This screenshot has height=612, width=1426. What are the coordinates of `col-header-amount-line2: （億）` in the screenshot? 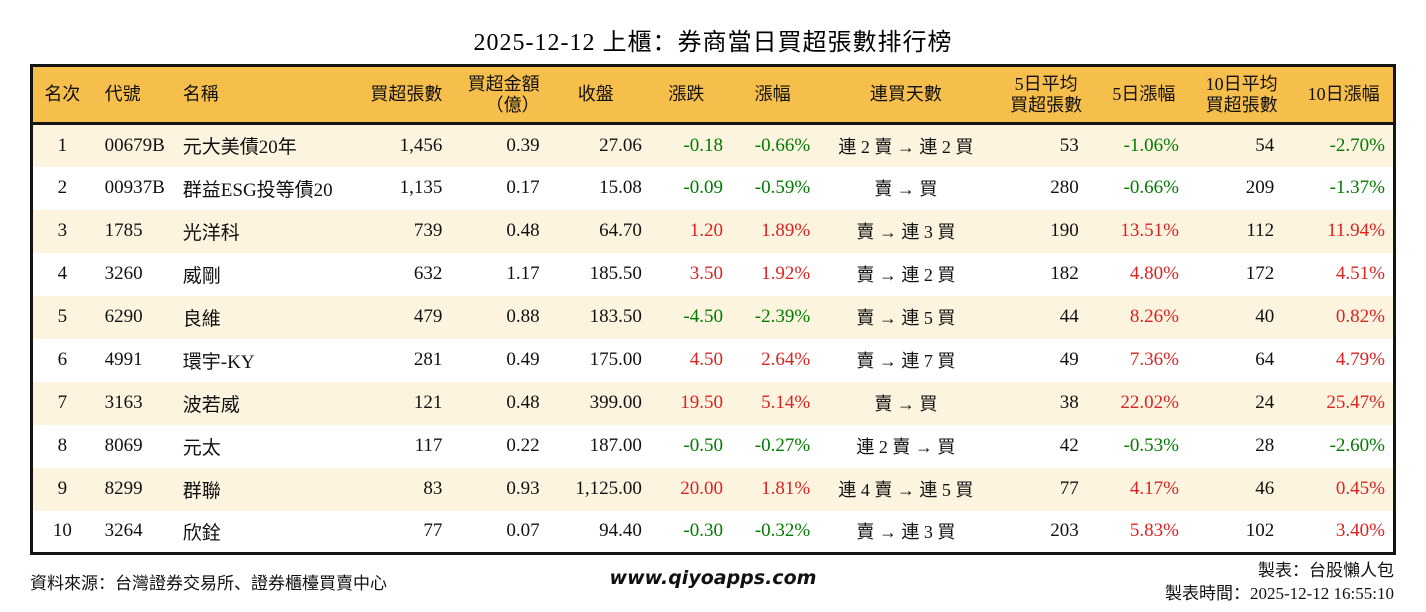 It's located at (512, 104).